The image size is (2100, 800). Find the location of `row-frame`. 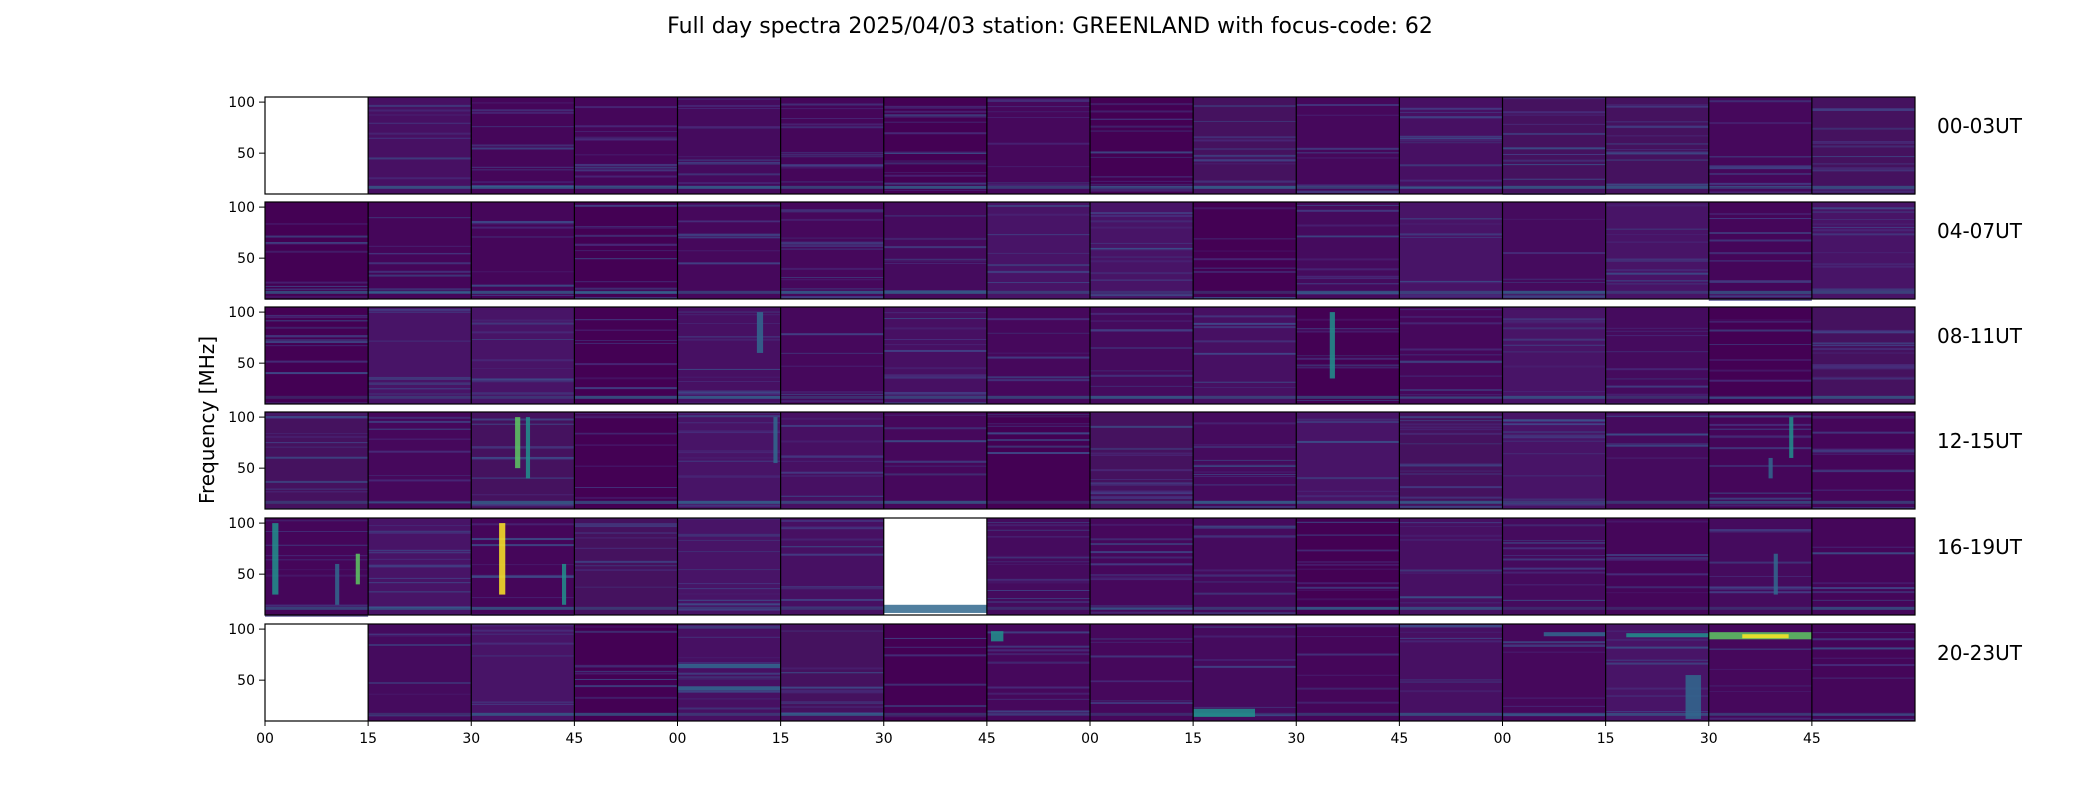

row-frame is located at coordinates (1090, 145).